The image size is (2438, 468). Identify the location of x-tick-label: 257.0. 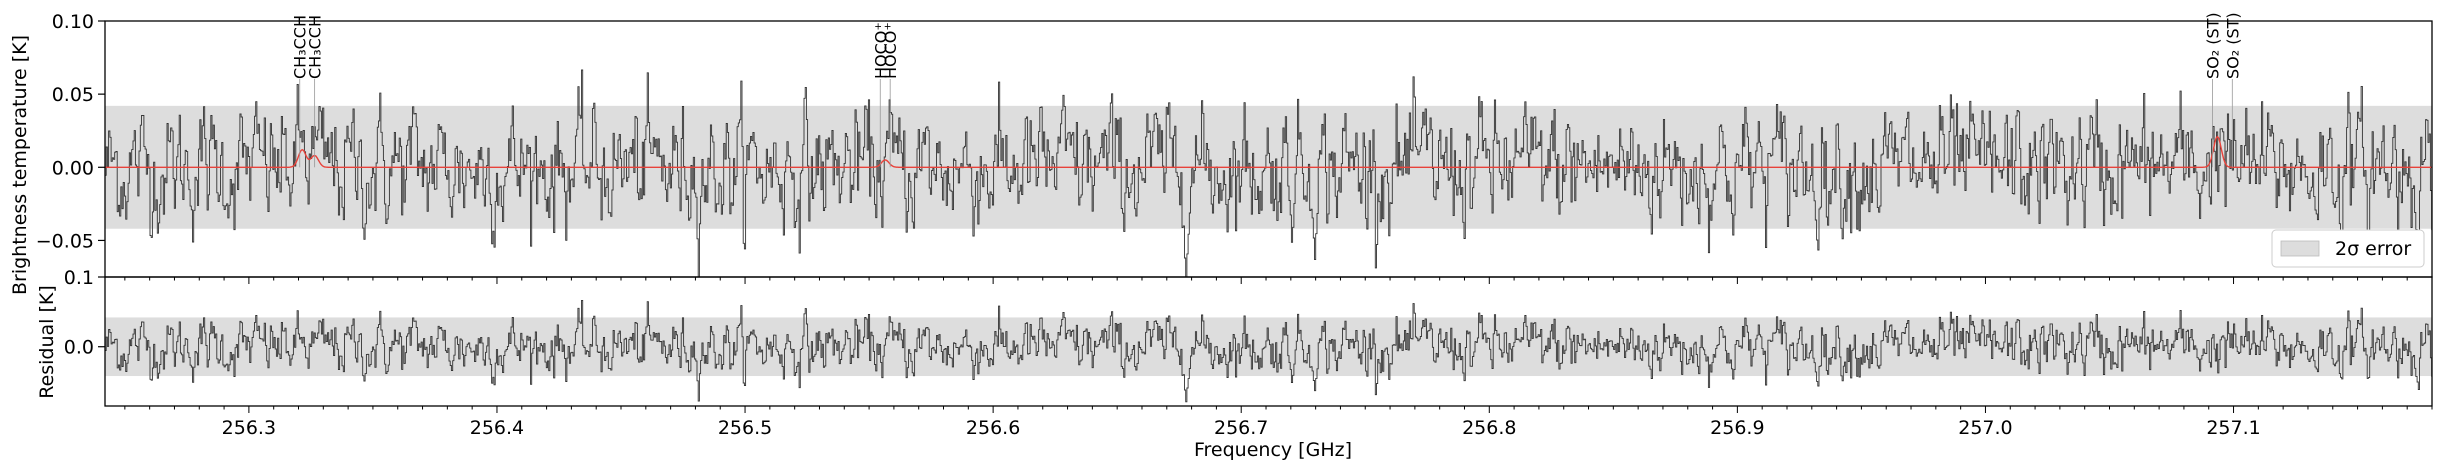
(1985, 428).